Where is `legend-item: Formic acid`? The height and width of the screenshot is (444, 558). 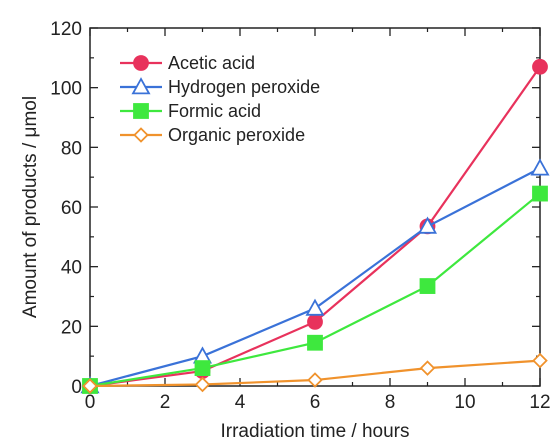
legend-item: Formic acid is located at coordinates (190, 111).